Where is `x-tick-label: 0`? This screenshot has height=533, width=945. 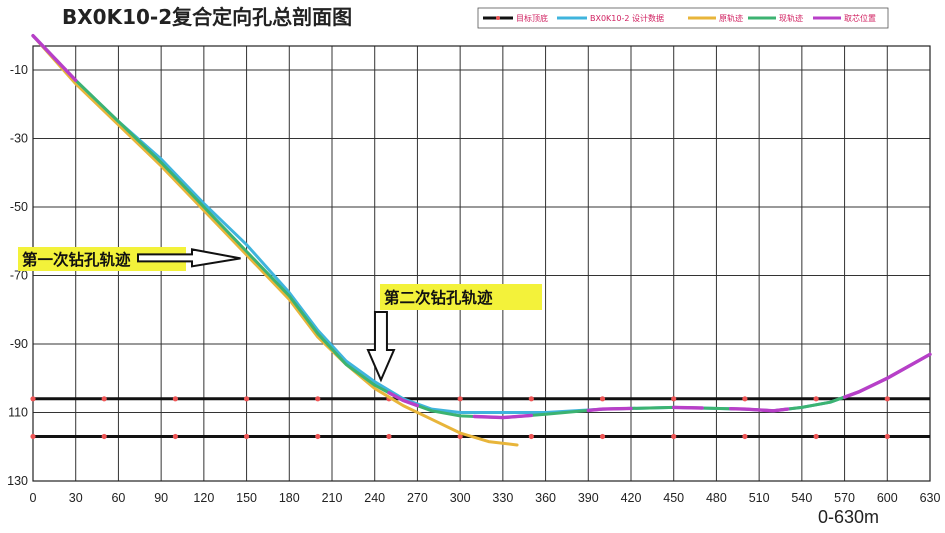
x-tick-label: 0 is located at coordinates (33, 498).